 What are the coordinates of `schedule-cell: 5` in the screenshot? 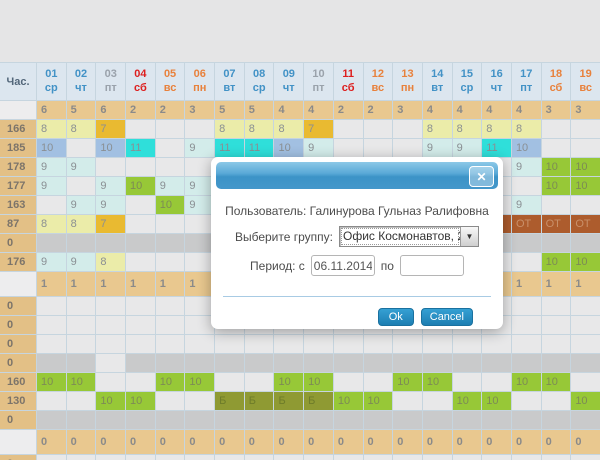 It's located at (229, 110).